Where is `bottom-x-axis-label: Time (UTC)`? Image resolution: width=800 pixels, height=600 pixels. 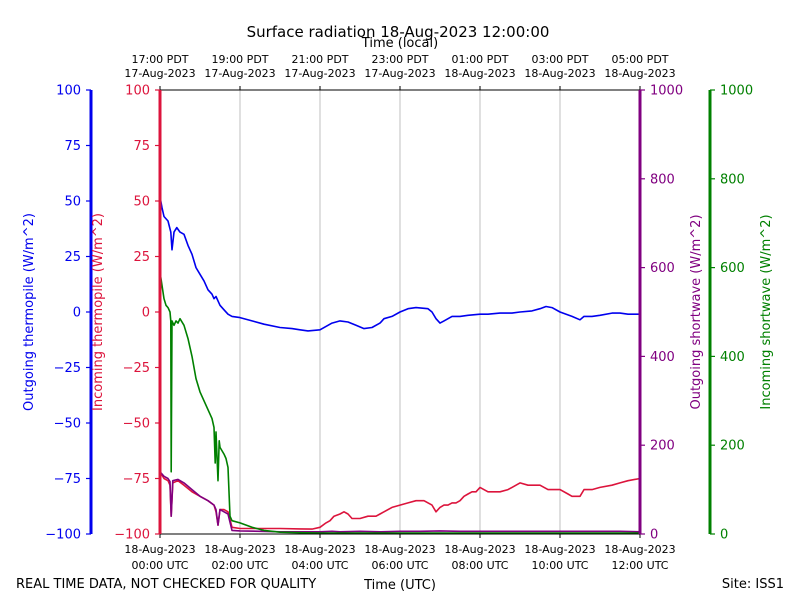
bottom-x-axis-label: Time (UTC) is located at coordinates (399, 585).